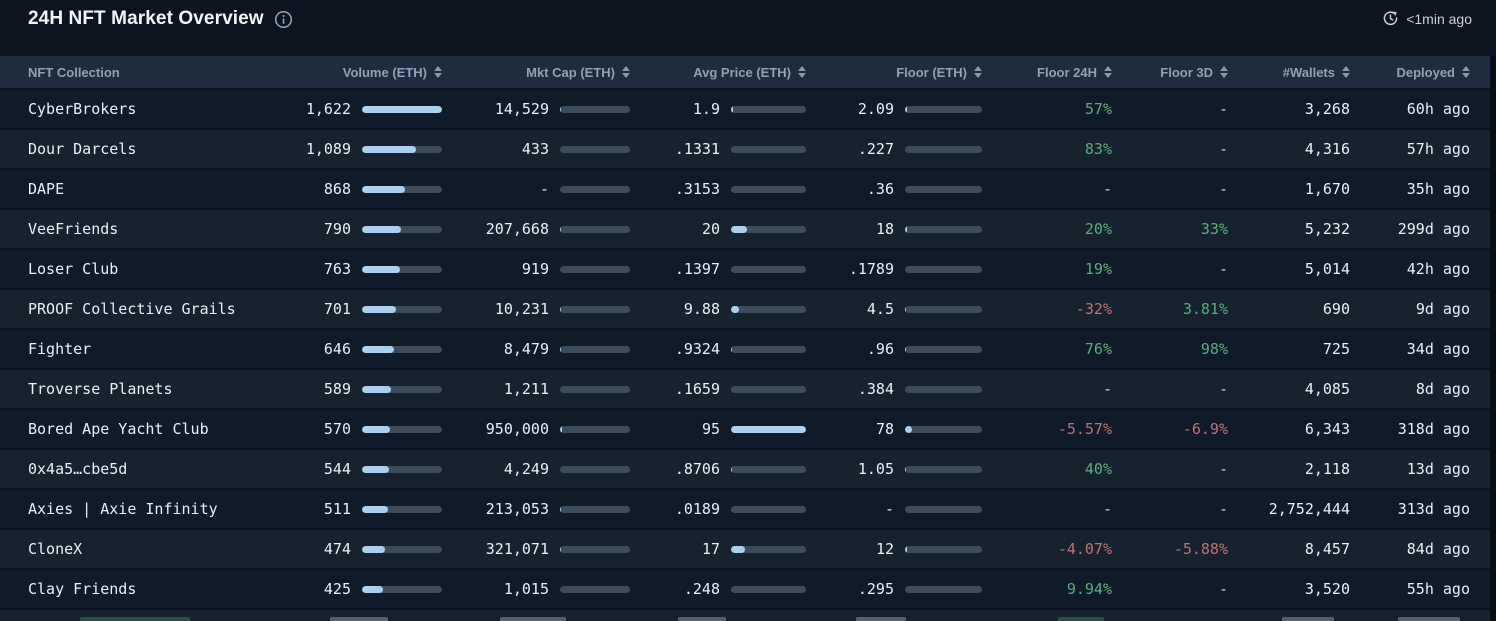 Image resolution: width=1496 pixels, height=621 pixels. I want to click on column-header-mkt-cap-eth: Mkt Cap (ETH), so click(536, 72).